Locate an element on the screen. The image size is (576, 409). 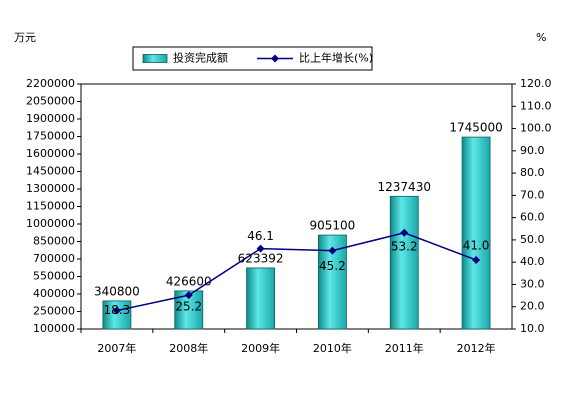
y-tick-label: 1750000 is located at coordinates (50, 136).